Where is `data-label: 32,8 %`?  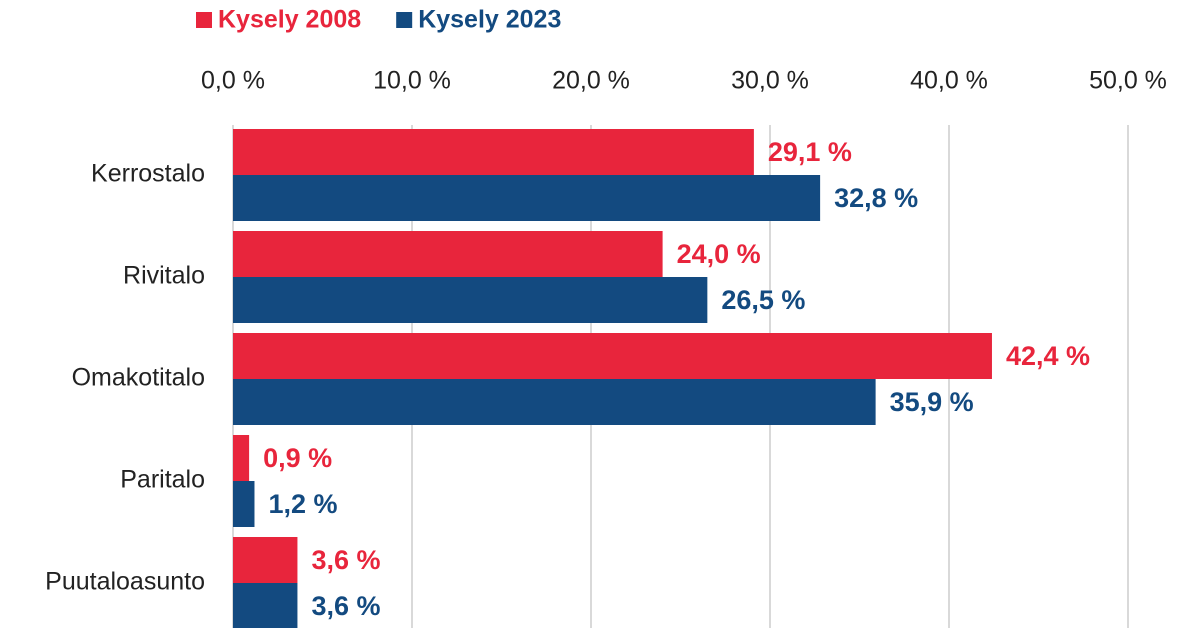
data-label: 32,8 % is located at coordinates (876, 198).